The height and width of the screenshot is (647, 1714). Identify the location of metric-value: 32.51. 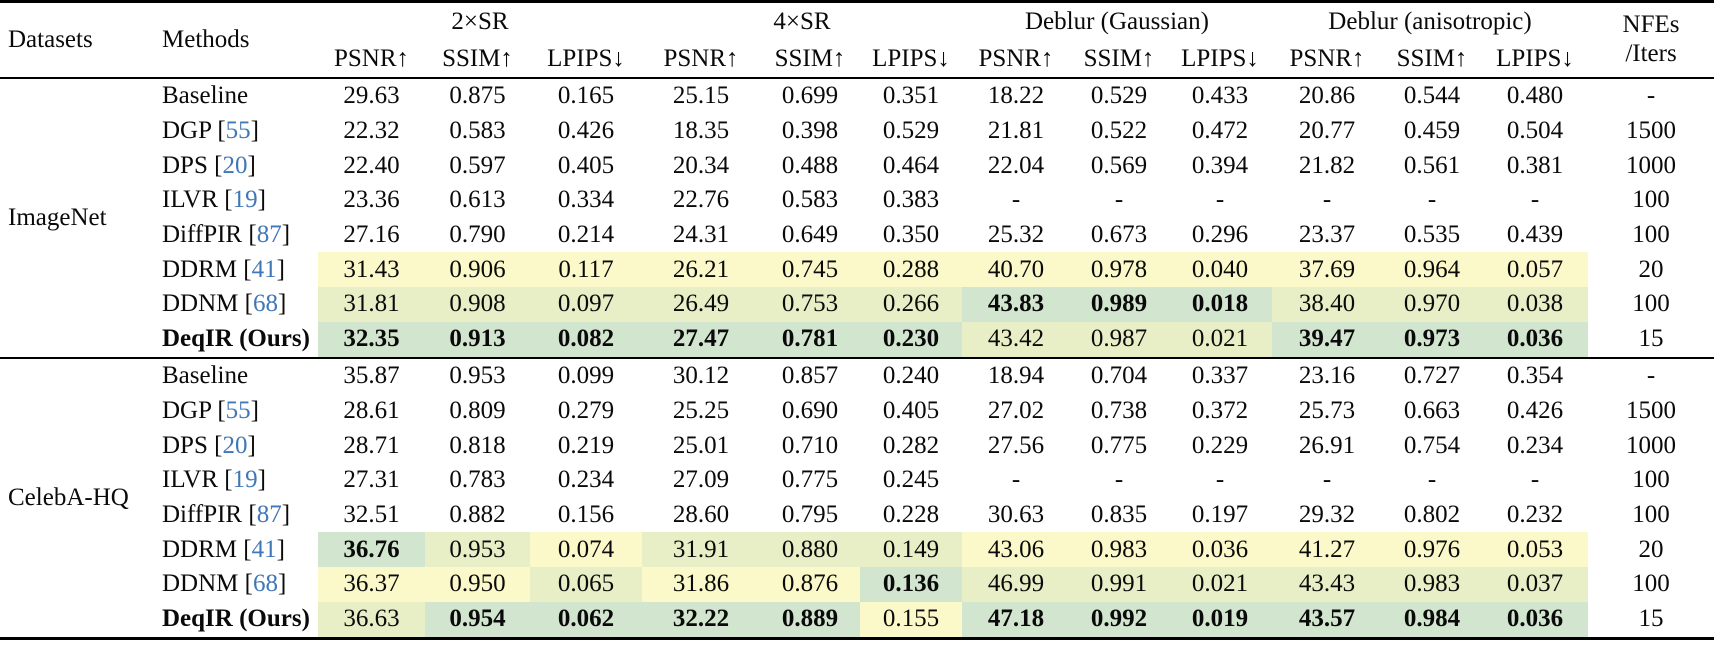
(371, 515).